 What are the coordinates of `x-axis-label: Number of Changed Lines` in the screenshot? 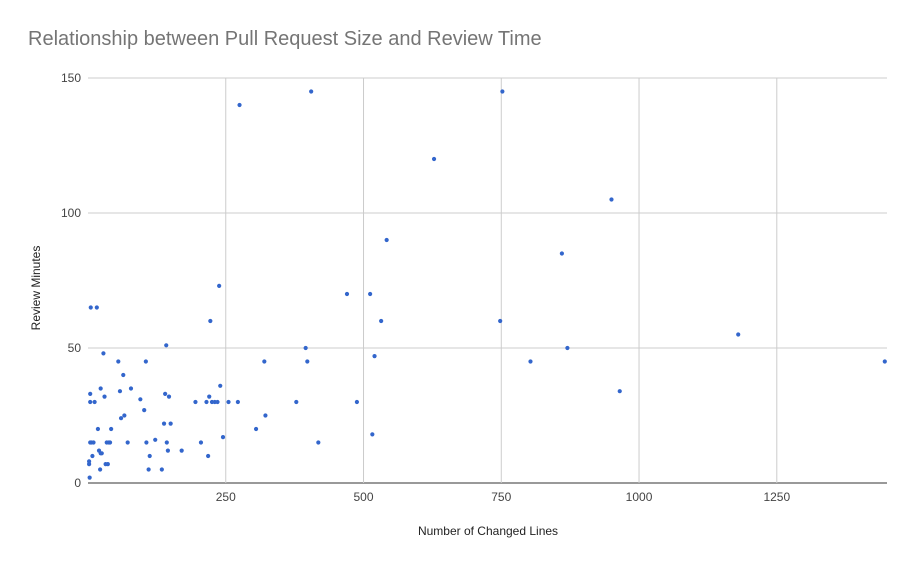 It's located at (488, 531).